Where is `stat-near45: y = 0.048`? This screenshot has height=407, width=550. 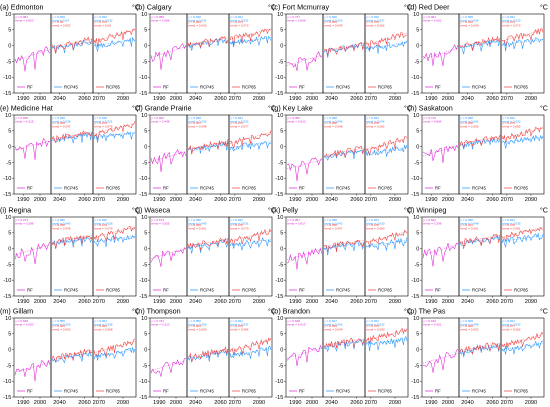
stat-near45: y = 0.048 is located at coordinates (466, 220).